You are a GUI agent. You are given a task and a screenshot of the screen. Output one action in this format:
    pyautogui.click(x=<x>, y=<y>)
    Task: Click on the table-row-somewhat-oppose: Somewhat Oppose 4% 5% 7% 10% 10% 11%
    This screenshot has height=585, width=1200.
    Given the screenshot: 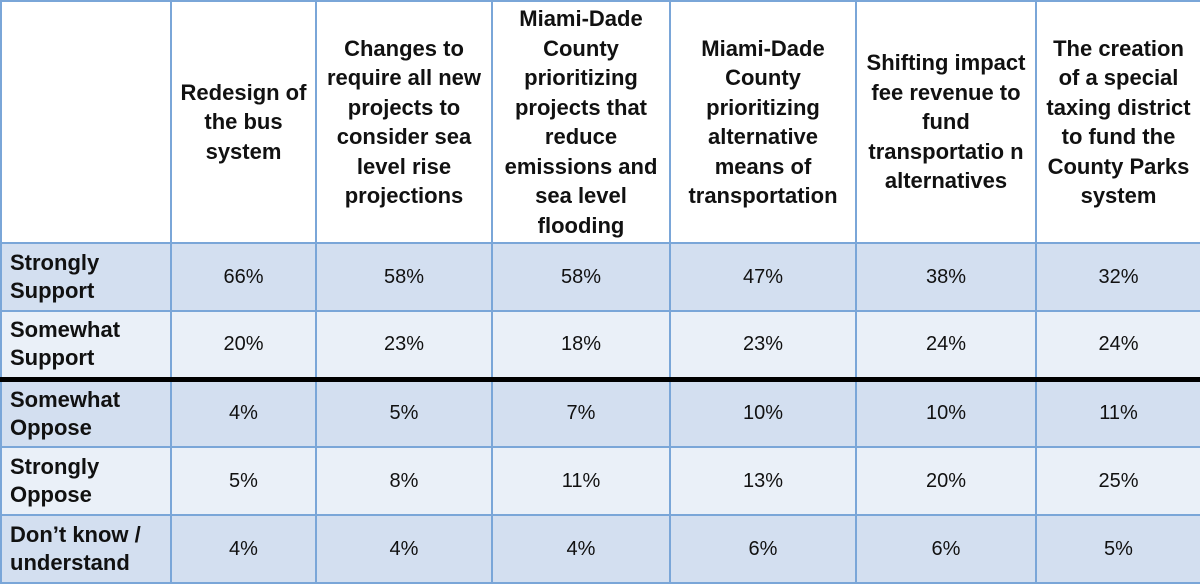 What is the action you would take?
    pyautogui.click(x=600, y=412)
    